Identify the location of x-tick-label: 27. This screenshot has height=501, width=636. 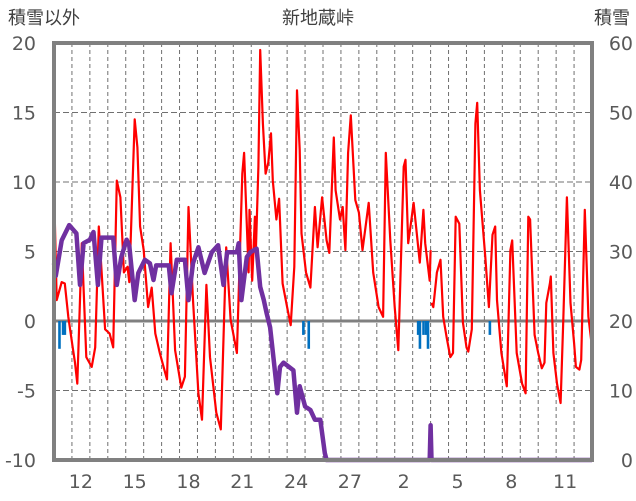
(350, 482).